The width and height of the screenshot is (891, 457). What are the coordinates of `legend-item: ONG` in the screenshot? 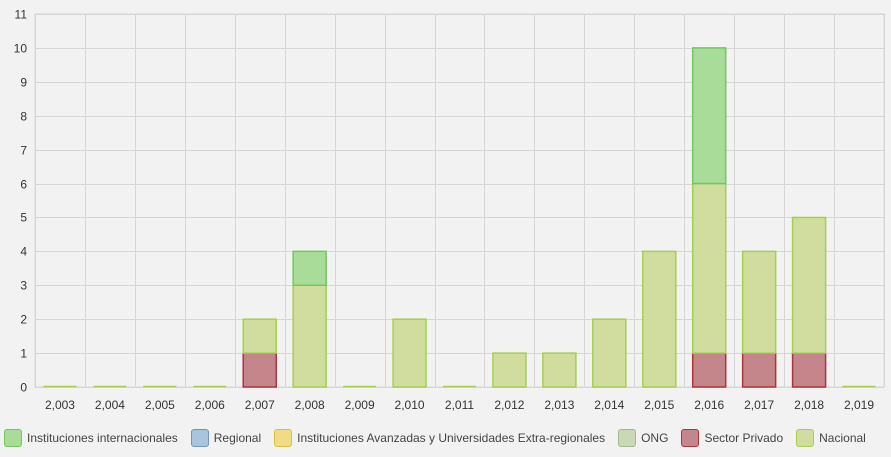 It's located at (643, 438).